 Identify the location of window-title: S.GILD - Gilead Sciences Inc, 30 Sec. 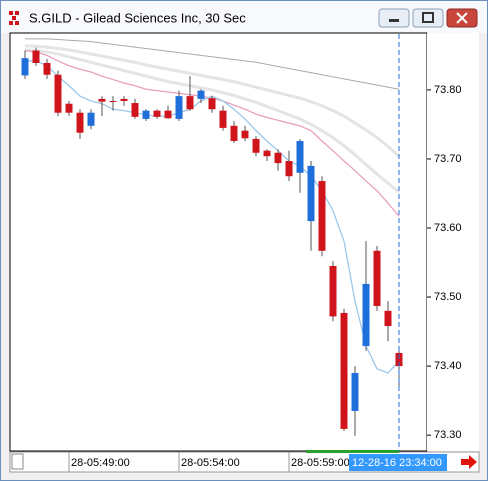
(137, 17).